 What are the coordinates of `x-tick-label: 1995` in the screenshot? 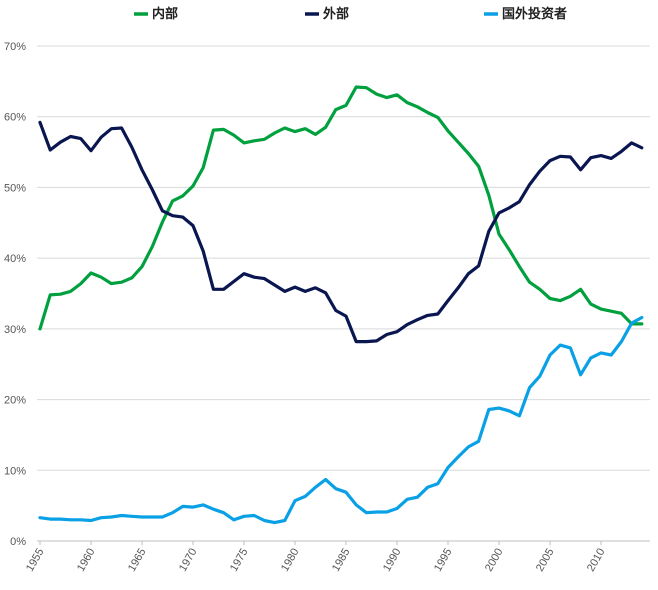 It's located at (443, 560).